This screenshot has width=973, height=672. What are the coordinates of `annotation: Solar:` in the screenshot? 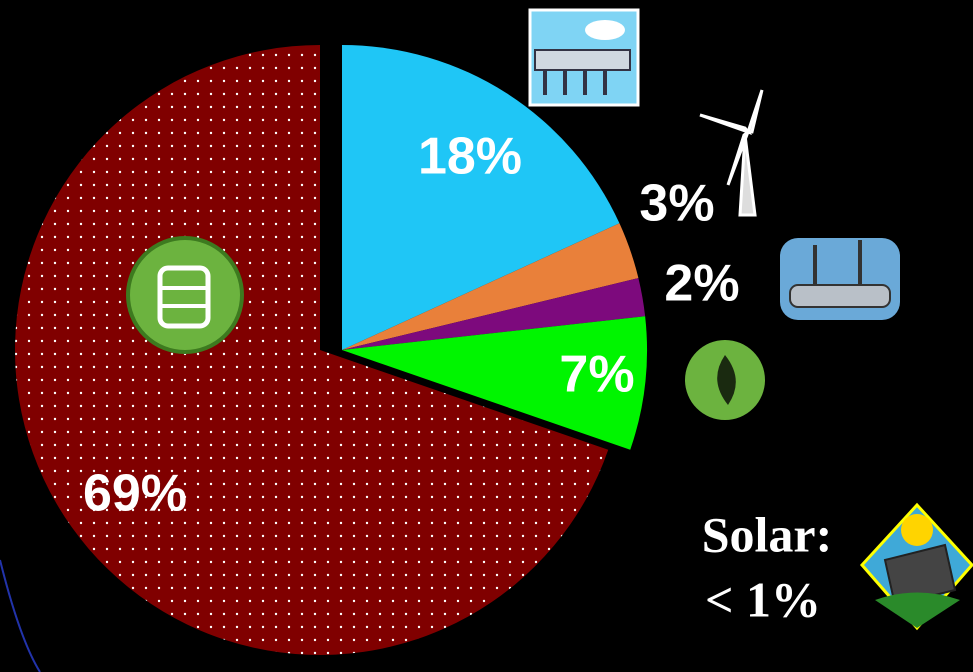 It's located at (767, 534).